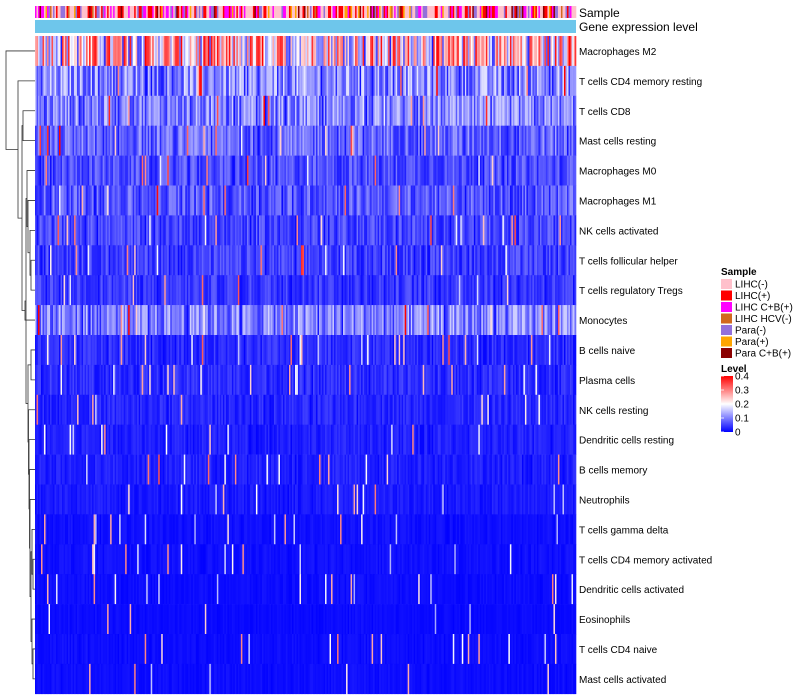 Image resolution: width=800 pixels, height=700 pixels. I want to click on dendrogram-branch, so click(20, 100).